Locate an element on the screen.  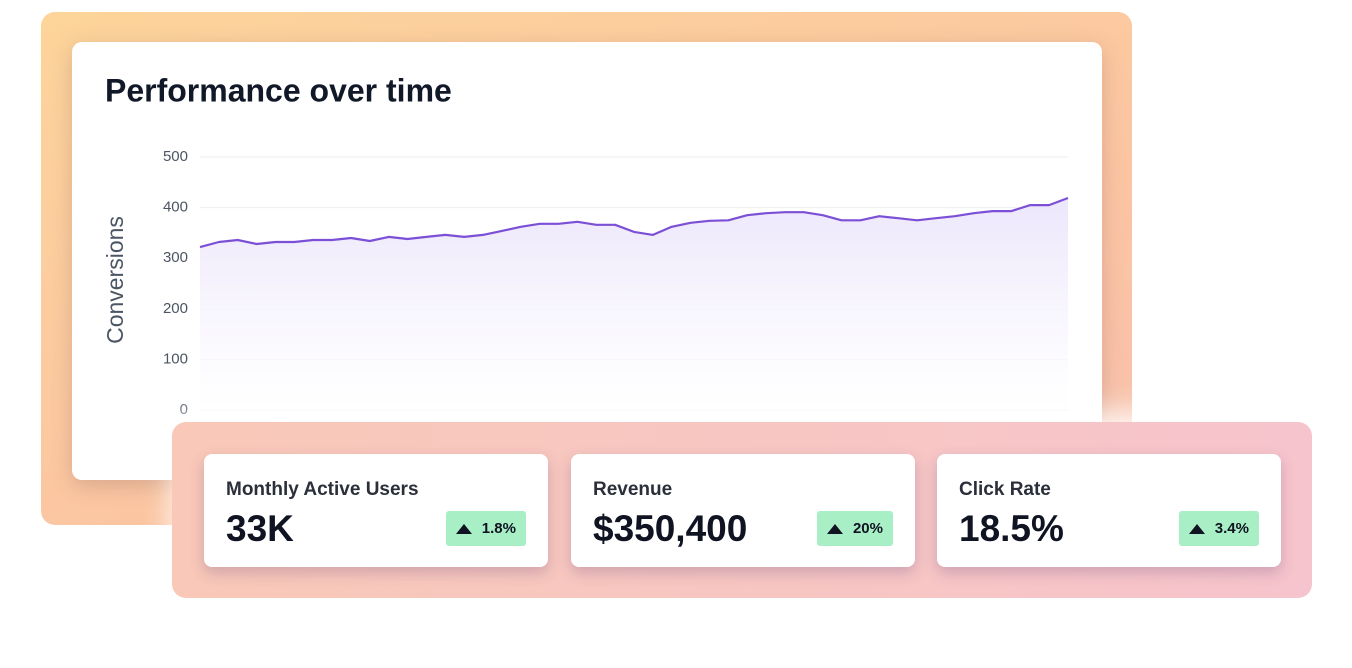
y-tick-label: 100 is located at coordinates (175, 358).